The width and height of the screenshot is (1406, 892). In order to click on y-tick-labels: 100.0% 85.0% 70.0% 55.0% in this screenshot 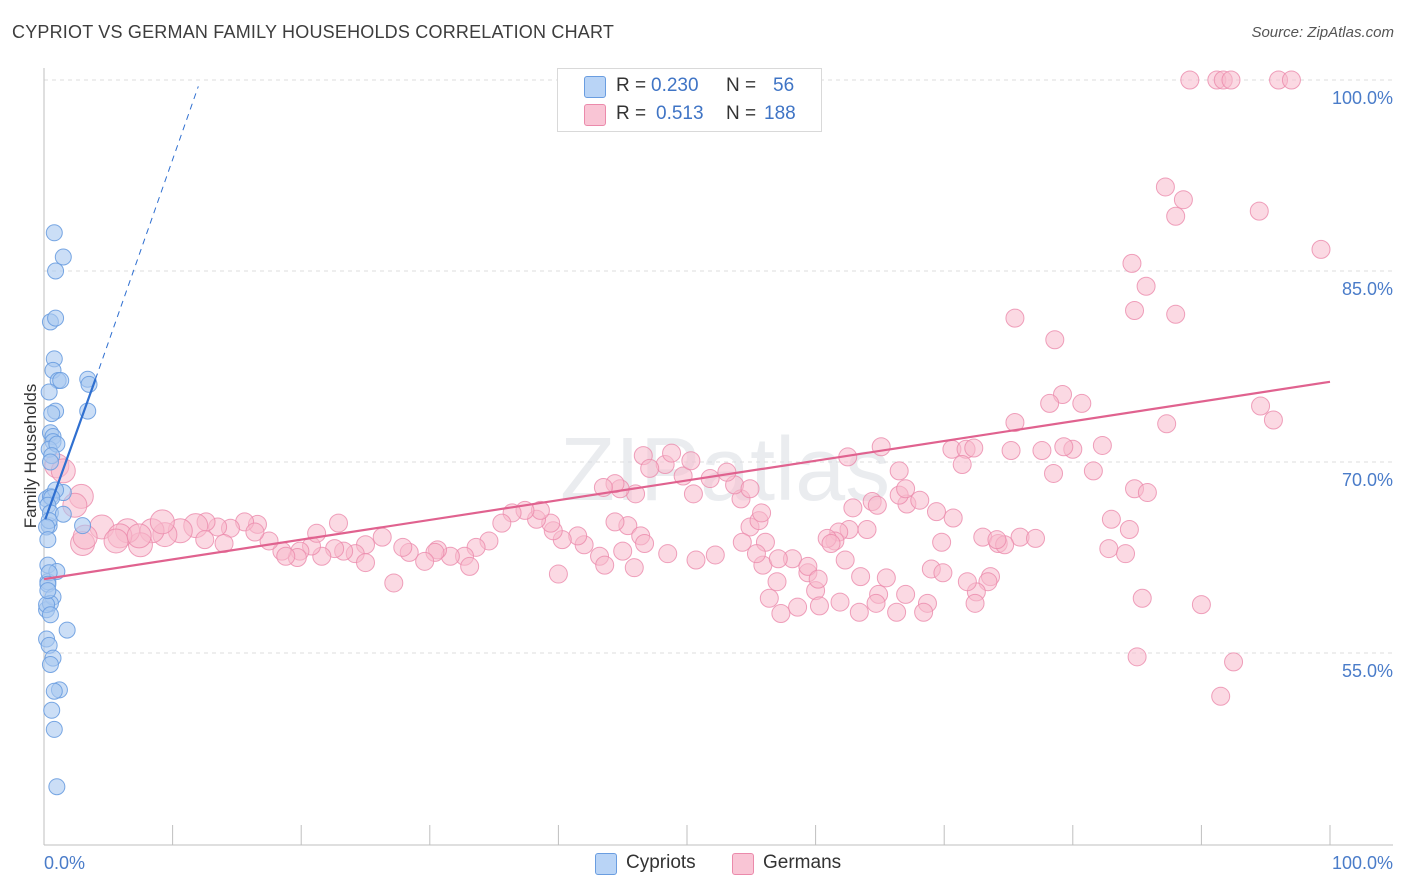, I will do `click(1362, 384)`.